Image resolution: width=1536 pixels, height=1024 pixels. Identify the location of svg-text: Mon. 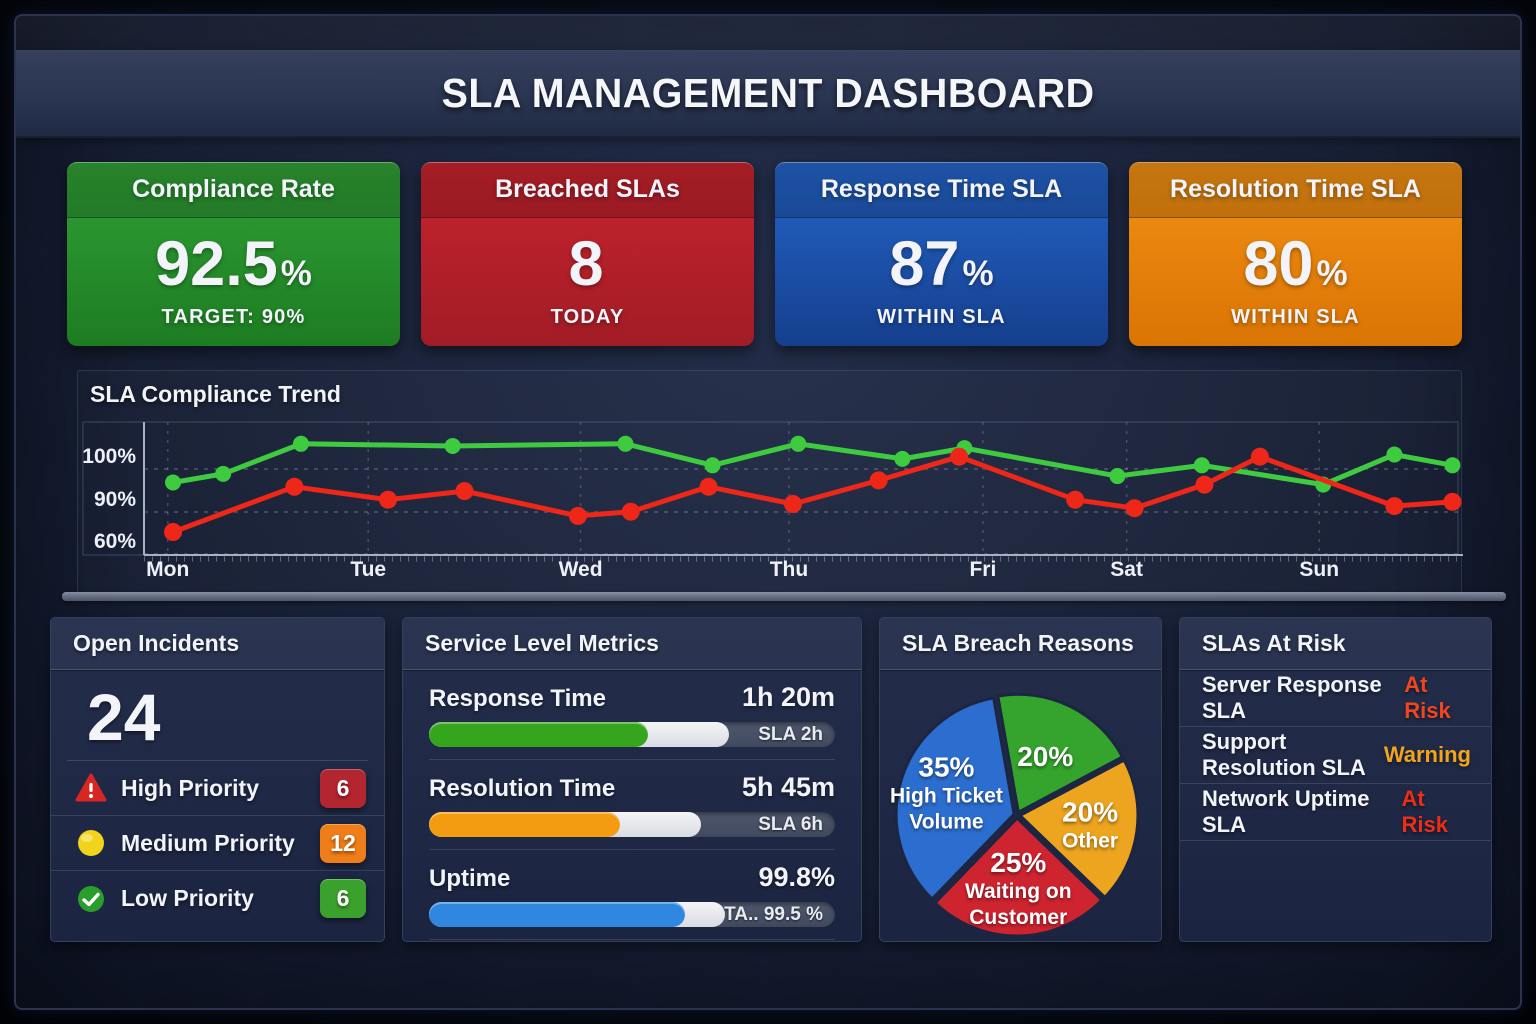
(167, 569).